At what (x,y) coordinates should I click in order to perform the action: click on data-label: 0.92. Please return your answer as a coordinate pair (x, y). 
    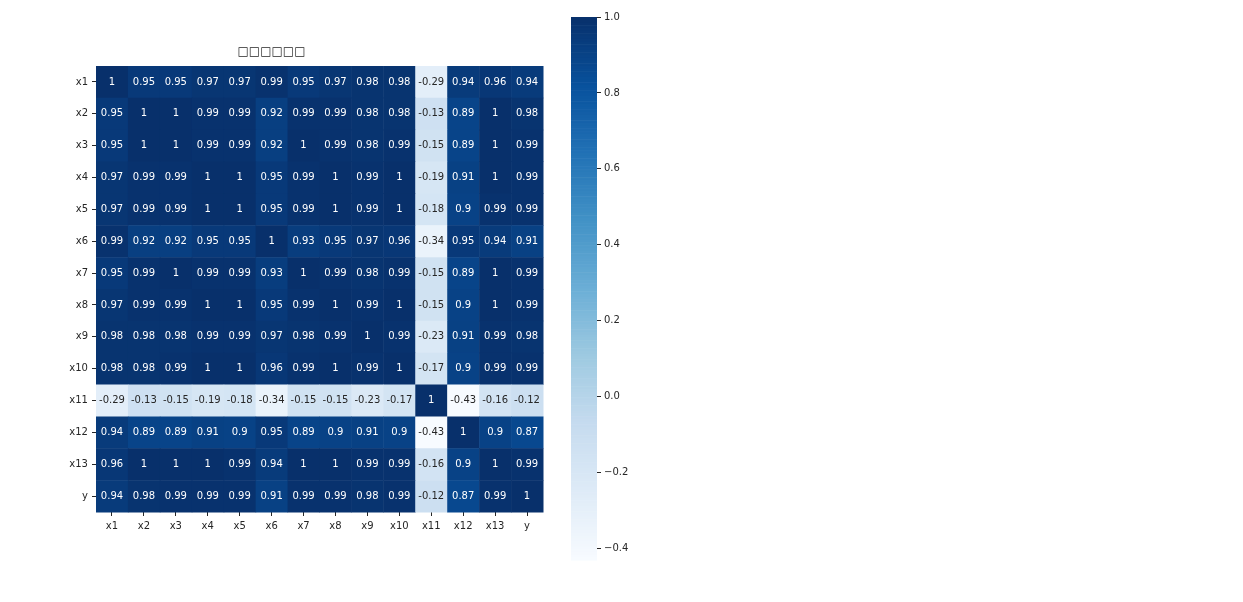
    Looking at the image, I should click on (144, 240).